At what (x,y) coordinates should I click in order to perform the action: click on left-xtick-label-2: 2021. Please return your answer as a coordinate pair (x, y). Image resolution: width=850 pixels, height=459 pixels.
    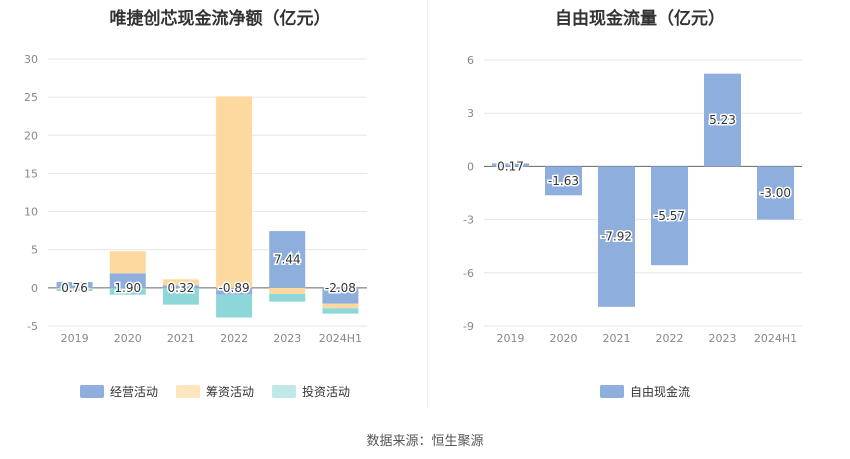
    Looking at the image, I should click on (181, 338).